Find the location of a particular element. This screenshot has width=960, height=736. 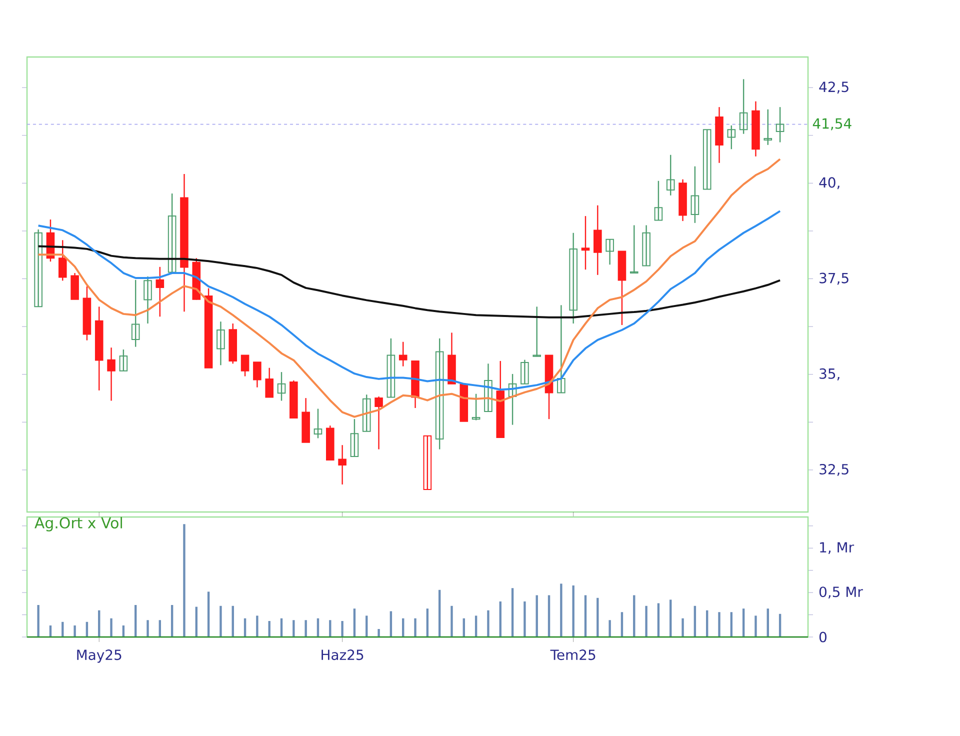

y-tick-label: 32,5 is located at coordinates (834, 470).